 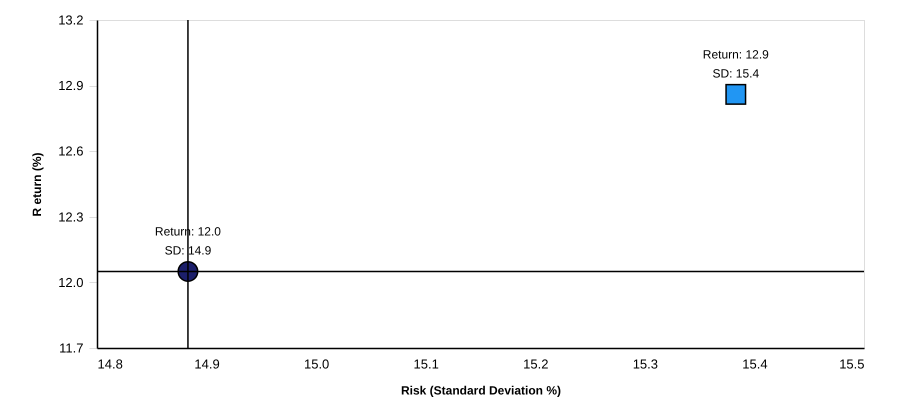 I want to click on y-tick-label: 12.3, so click(x=71, y=216).